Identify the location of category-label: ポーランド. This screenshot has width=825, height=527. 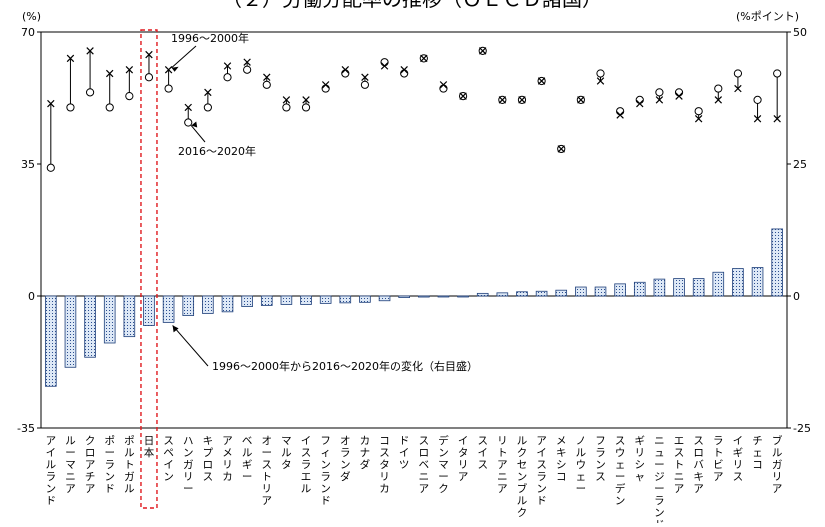
(109, 465).